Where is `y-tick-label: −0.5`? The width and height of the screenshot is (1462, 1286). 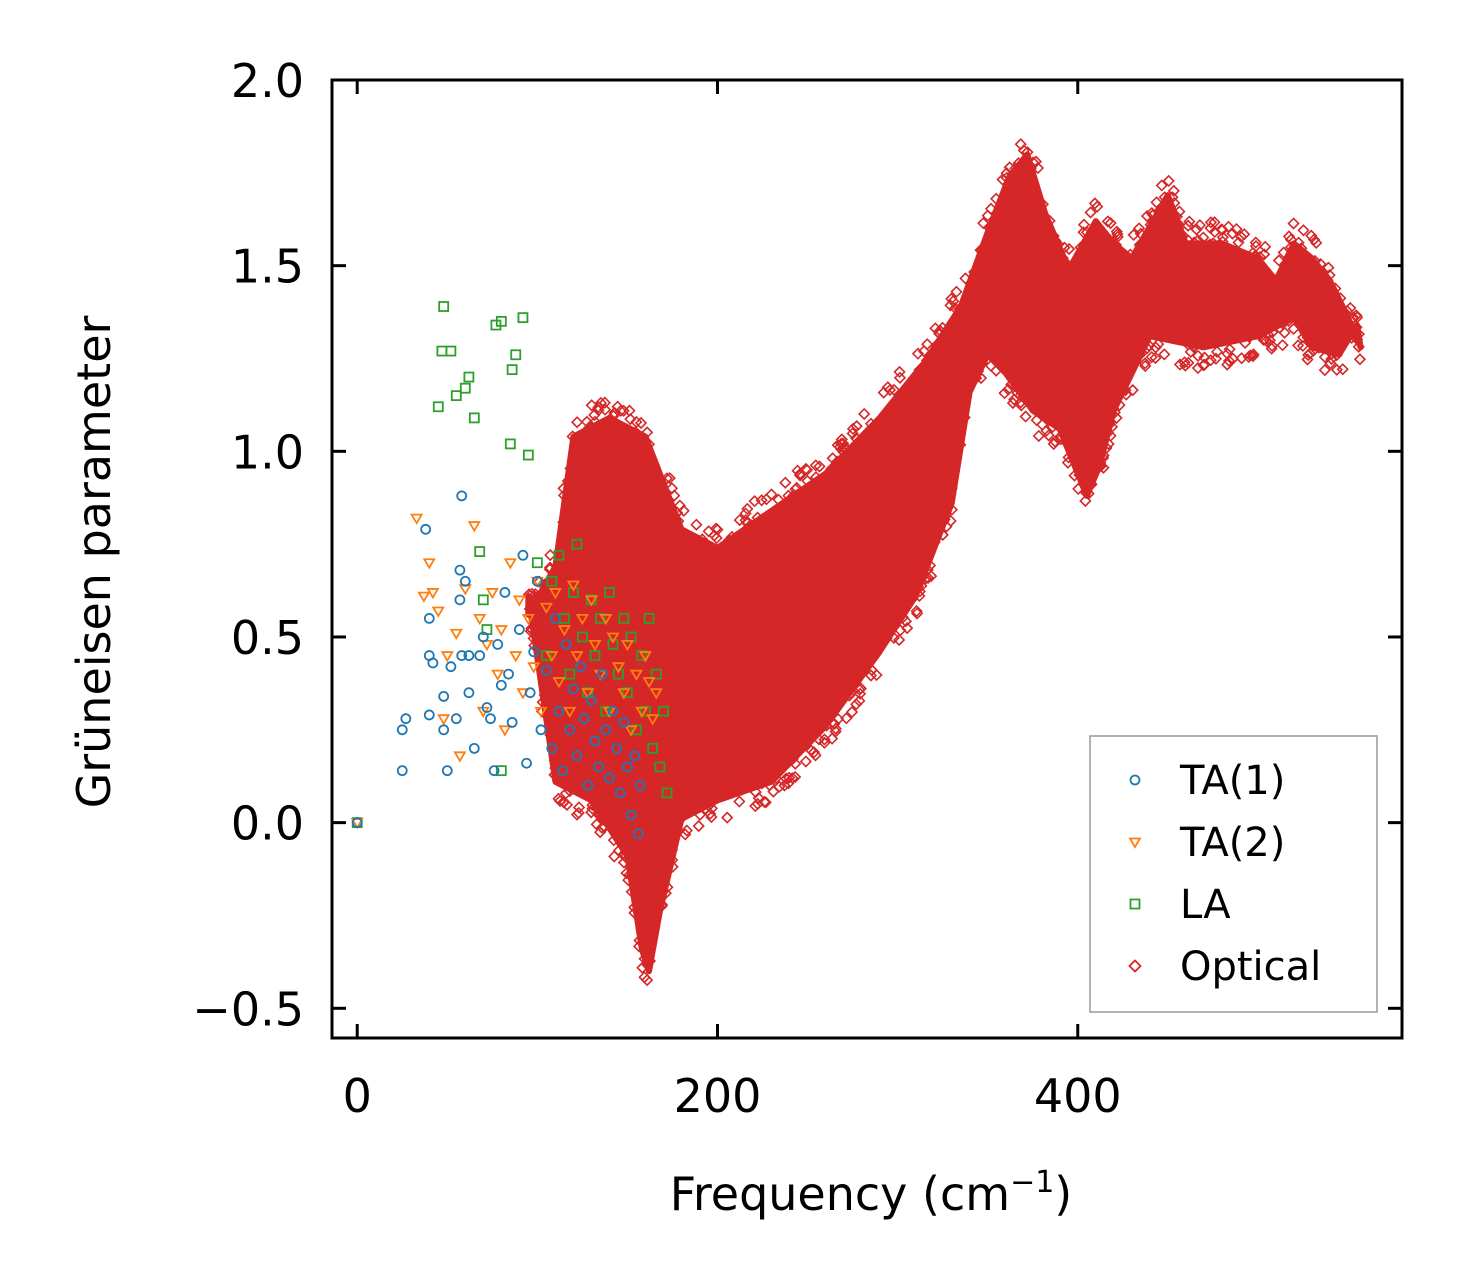
y-tick-label: −0.5 is located at coordinates (248, 1009).